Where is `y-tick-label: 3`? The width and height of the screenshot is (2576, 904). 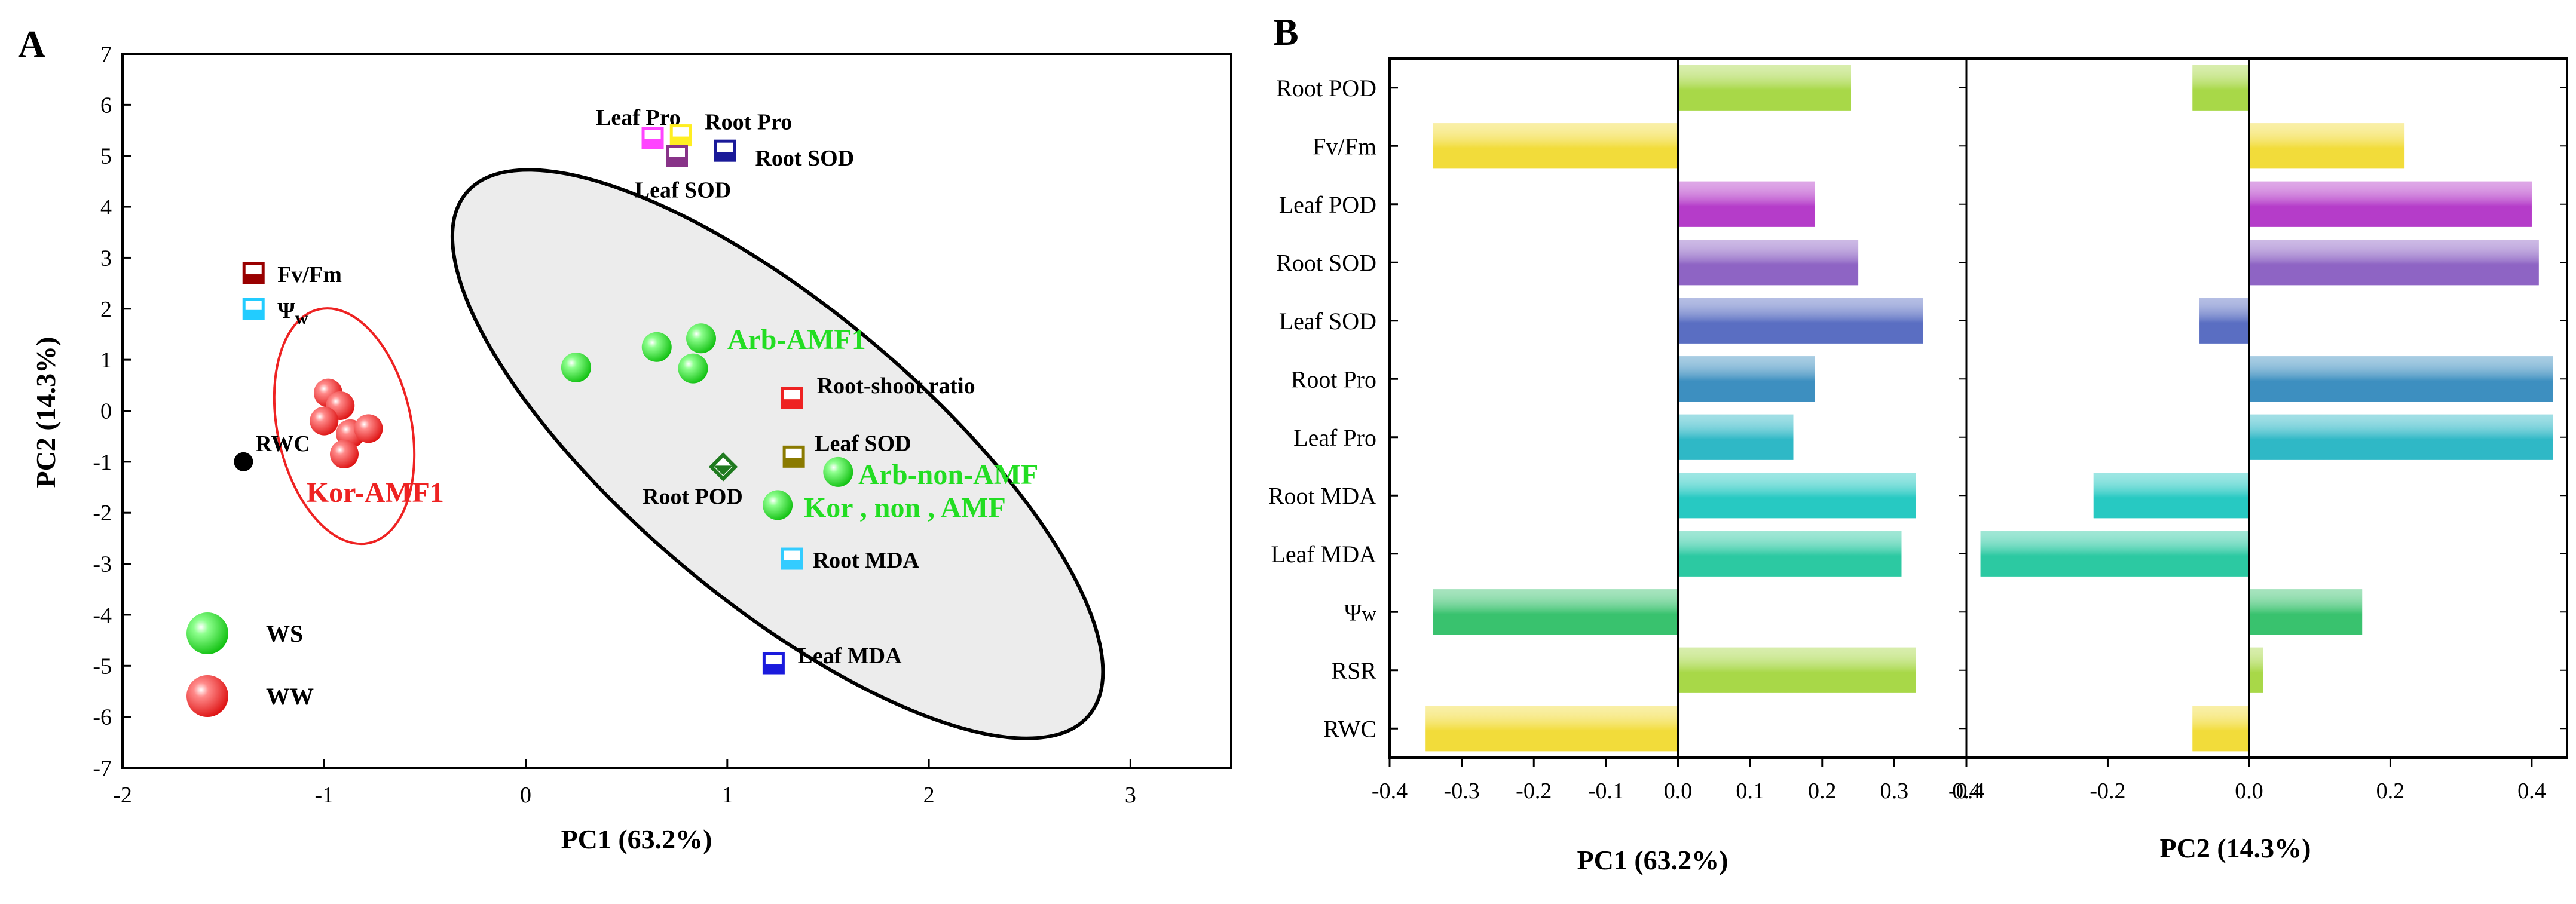 y-tick-label: 3 is located at coordinates (106, 258).